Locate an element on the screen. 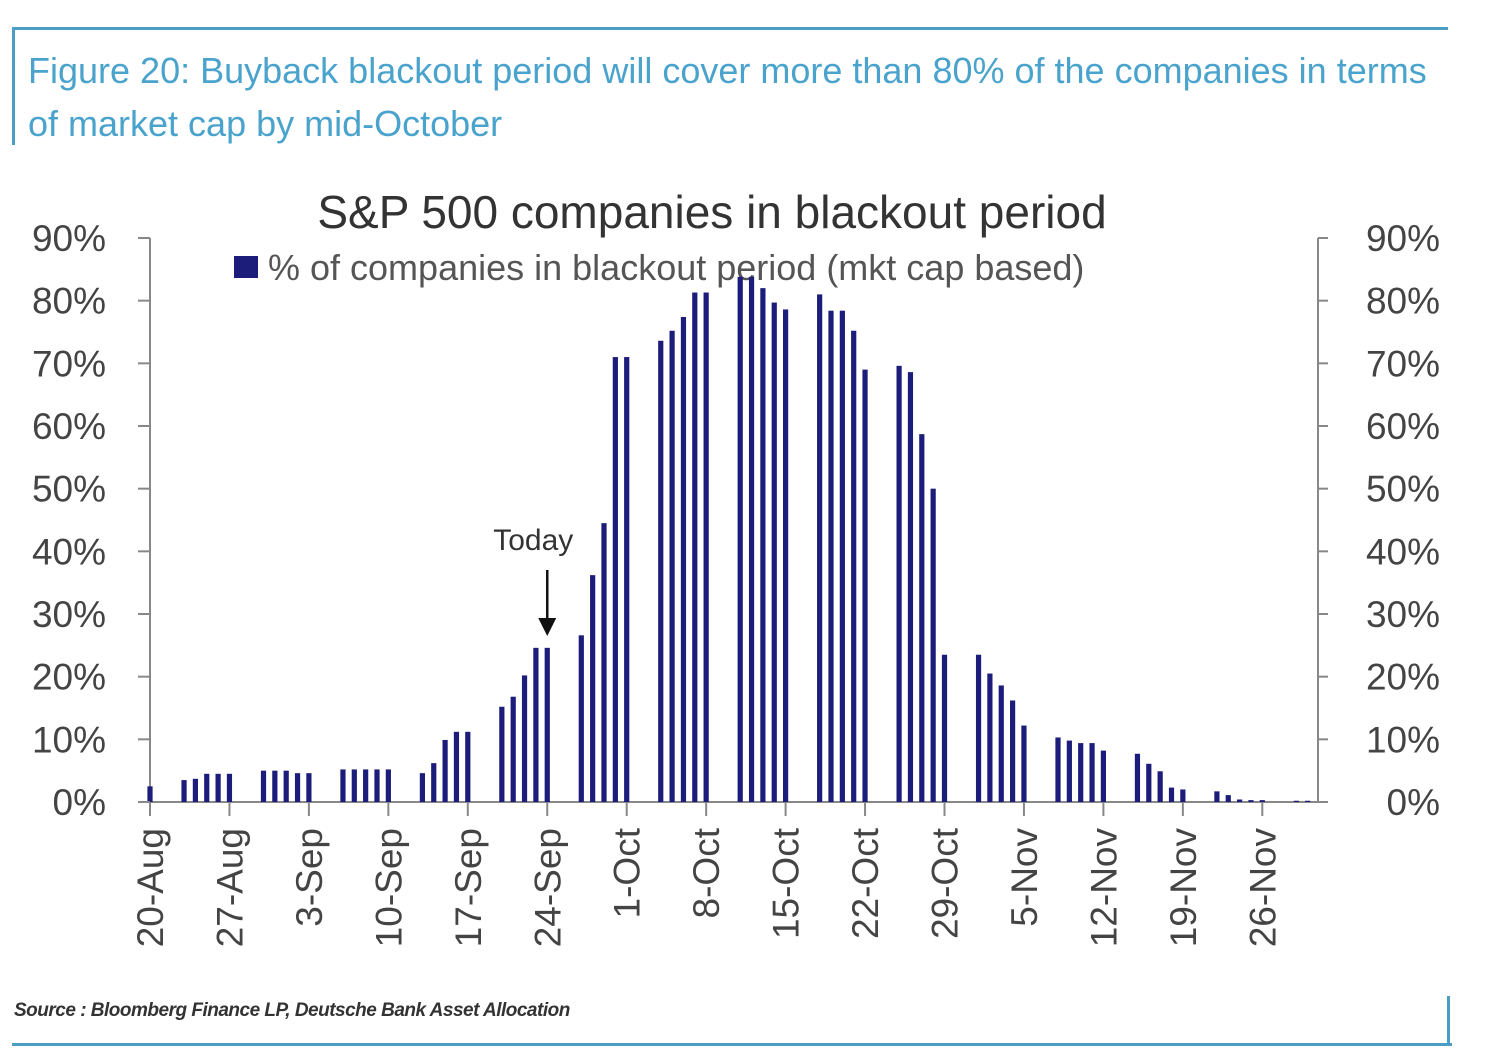 This screenshot has height=1062, width=1487. y-tick-label-left: 60% is located at coordinates (69, 426).